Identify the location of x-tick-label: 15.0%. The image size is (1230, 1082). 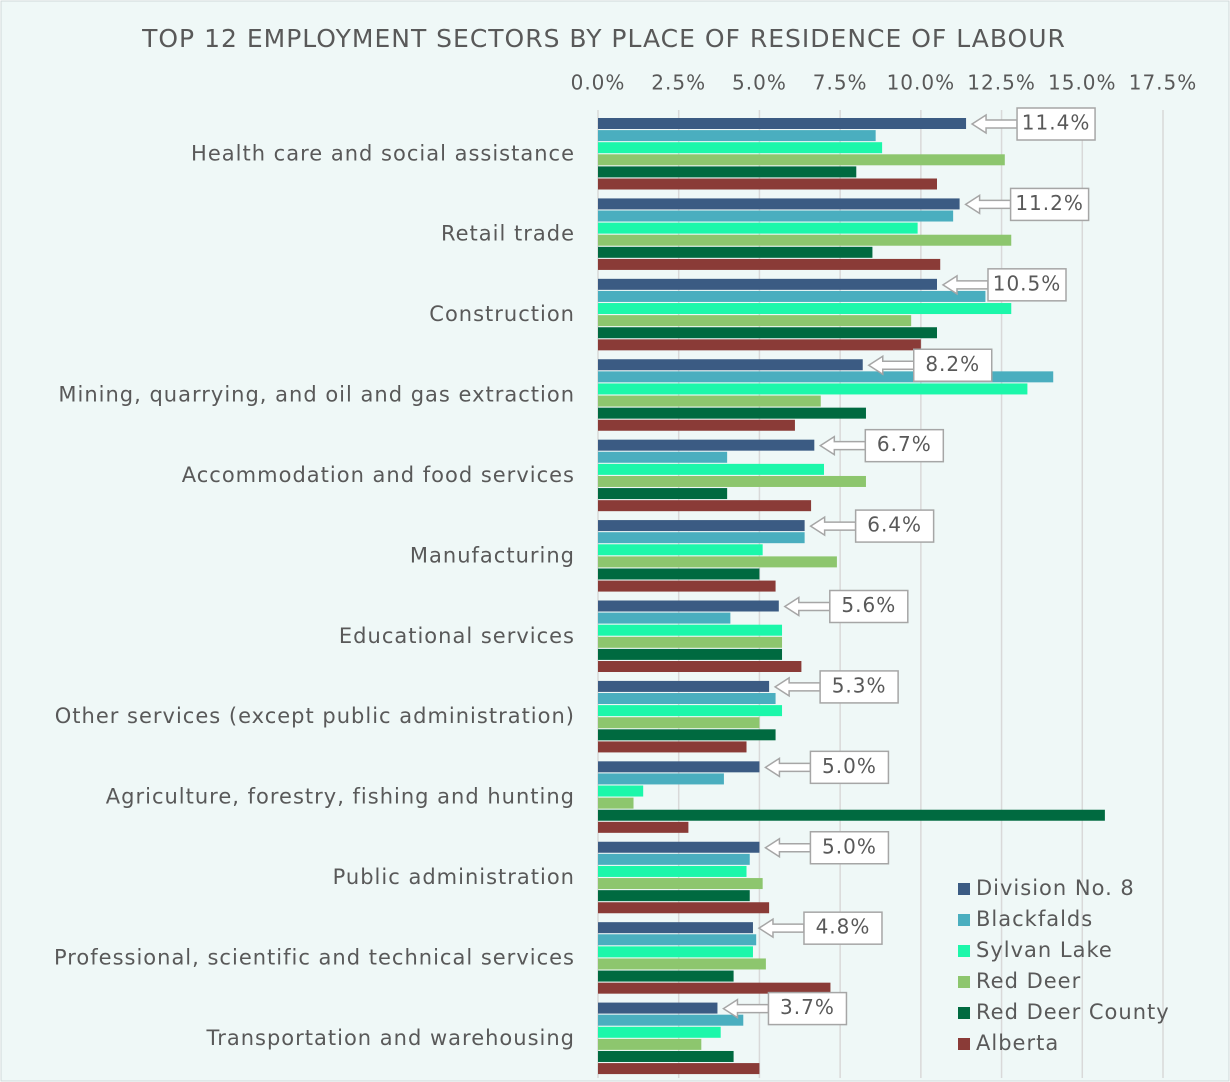
(1082, 83).